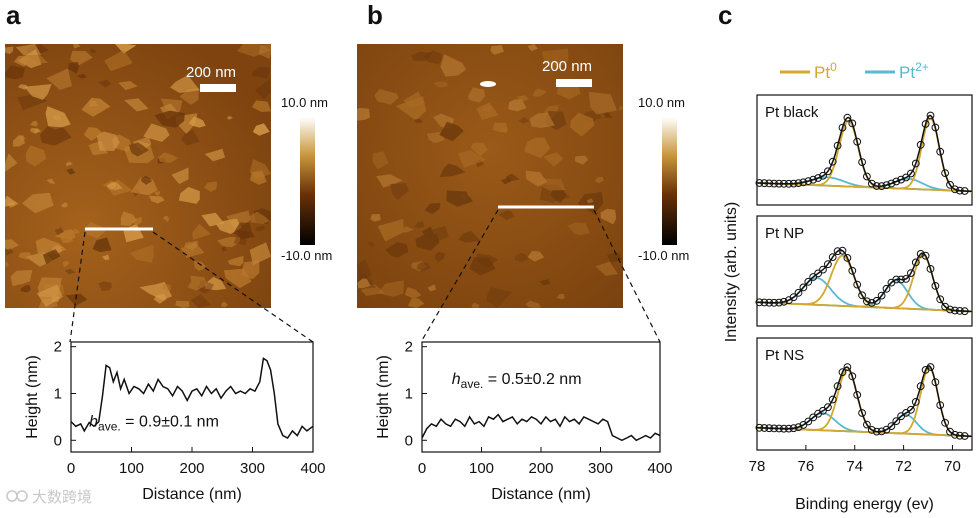  Describe the element at coordinates (131, 468) in the screenshot. I see `x-tick-label: 100` at that location.